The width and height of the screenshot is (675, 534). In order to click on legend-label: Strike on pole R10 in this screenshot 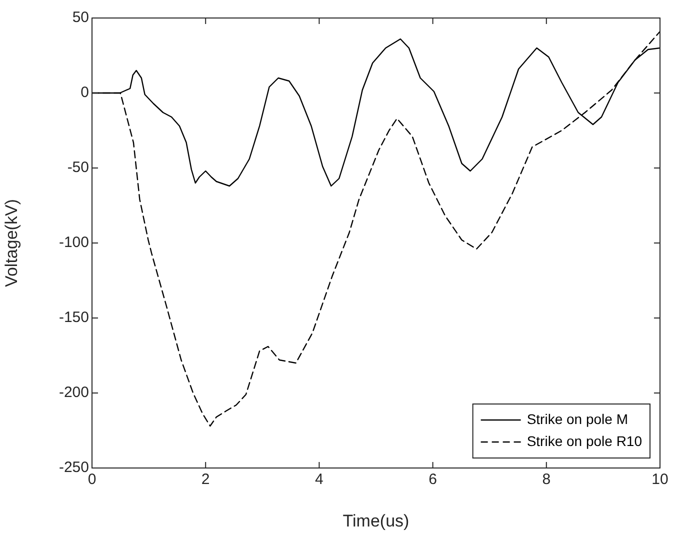, I will do `click(584, 440)`.